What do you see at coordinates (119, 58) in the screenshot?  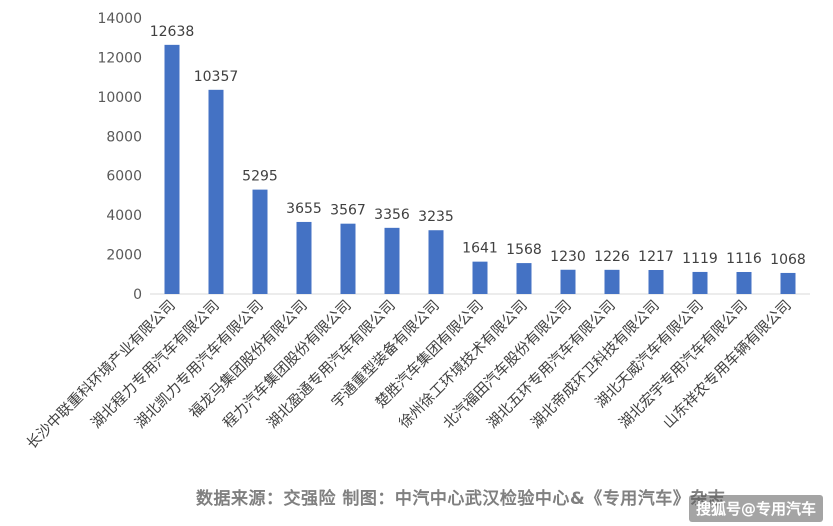 I see `y-tick-label: 12000` at bounding box center [119, 58].